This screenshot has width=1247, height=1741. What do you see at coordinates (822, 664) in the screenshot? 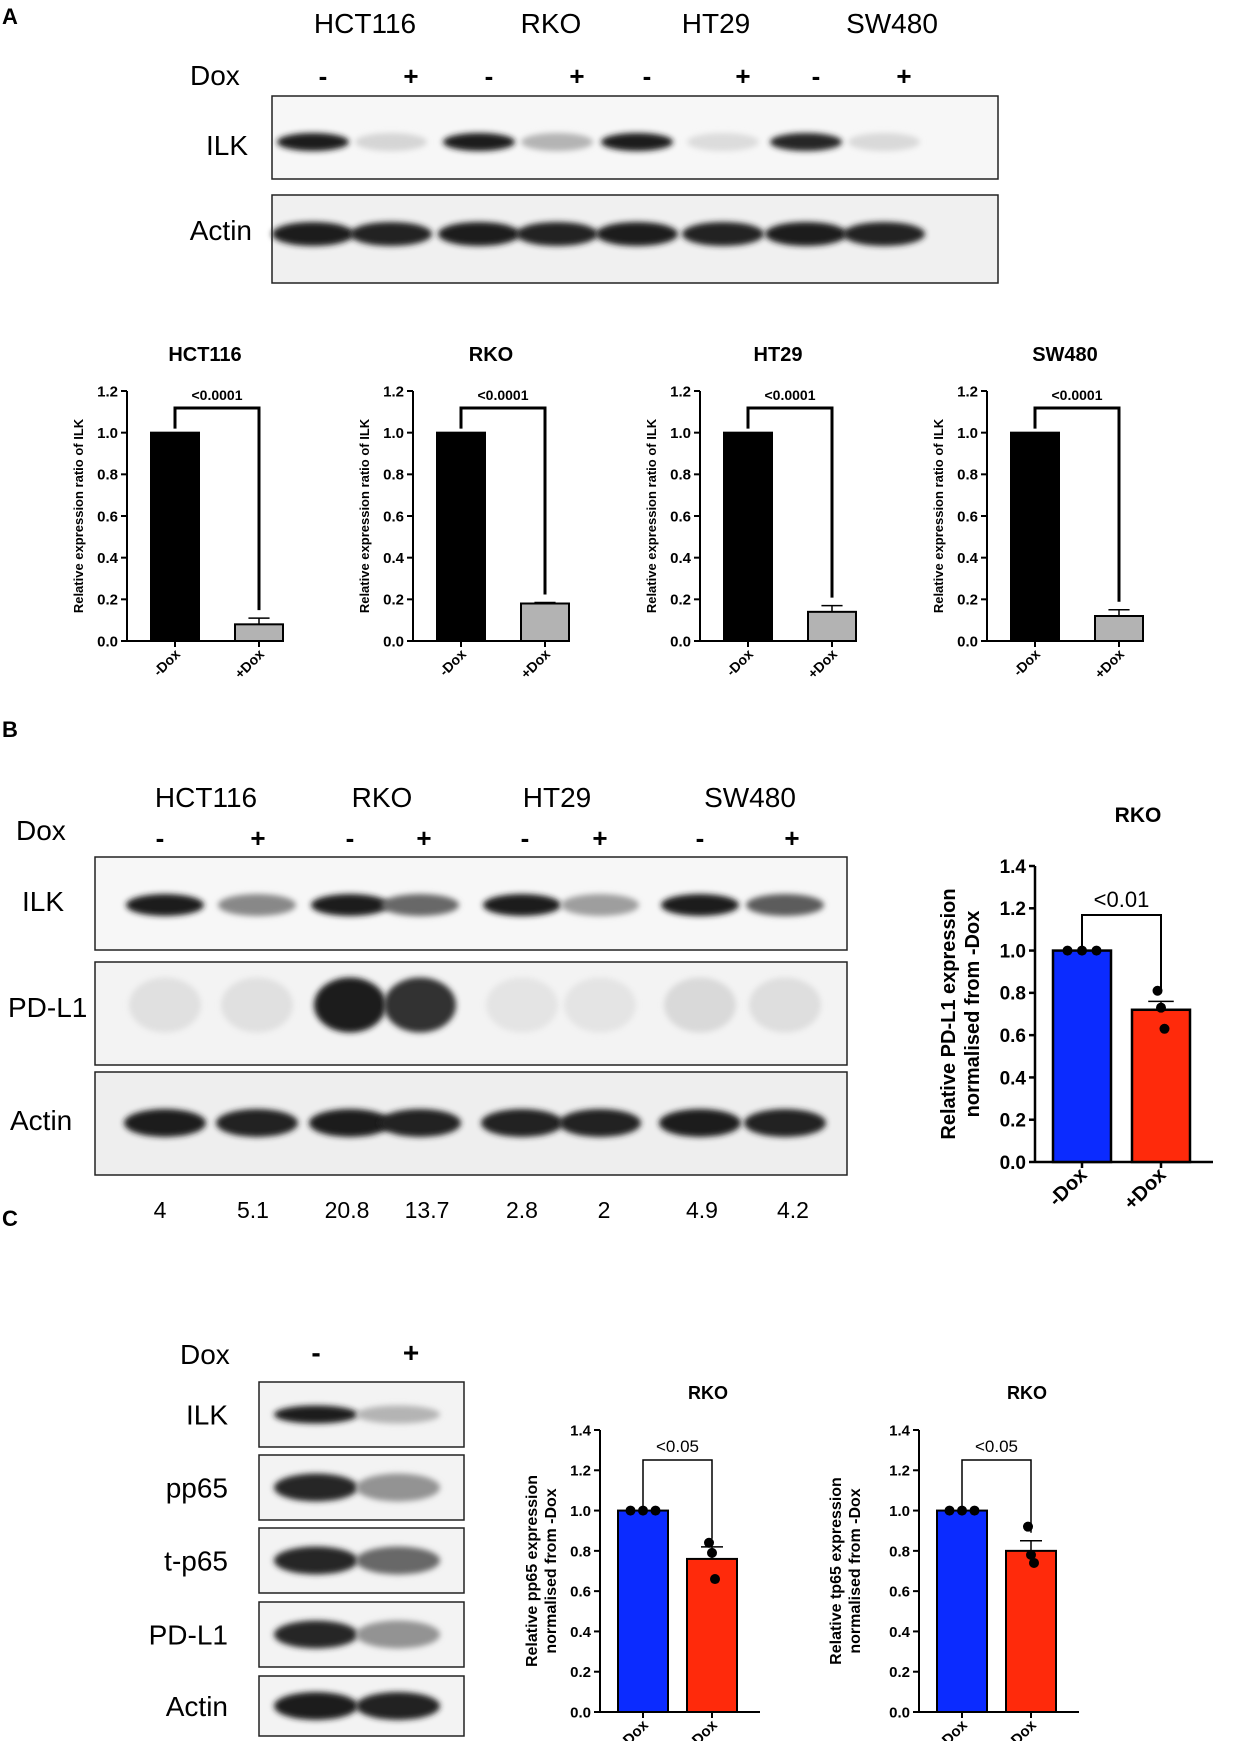
I see `x-tick-label: +Dox` at bounding box center [822, 664].